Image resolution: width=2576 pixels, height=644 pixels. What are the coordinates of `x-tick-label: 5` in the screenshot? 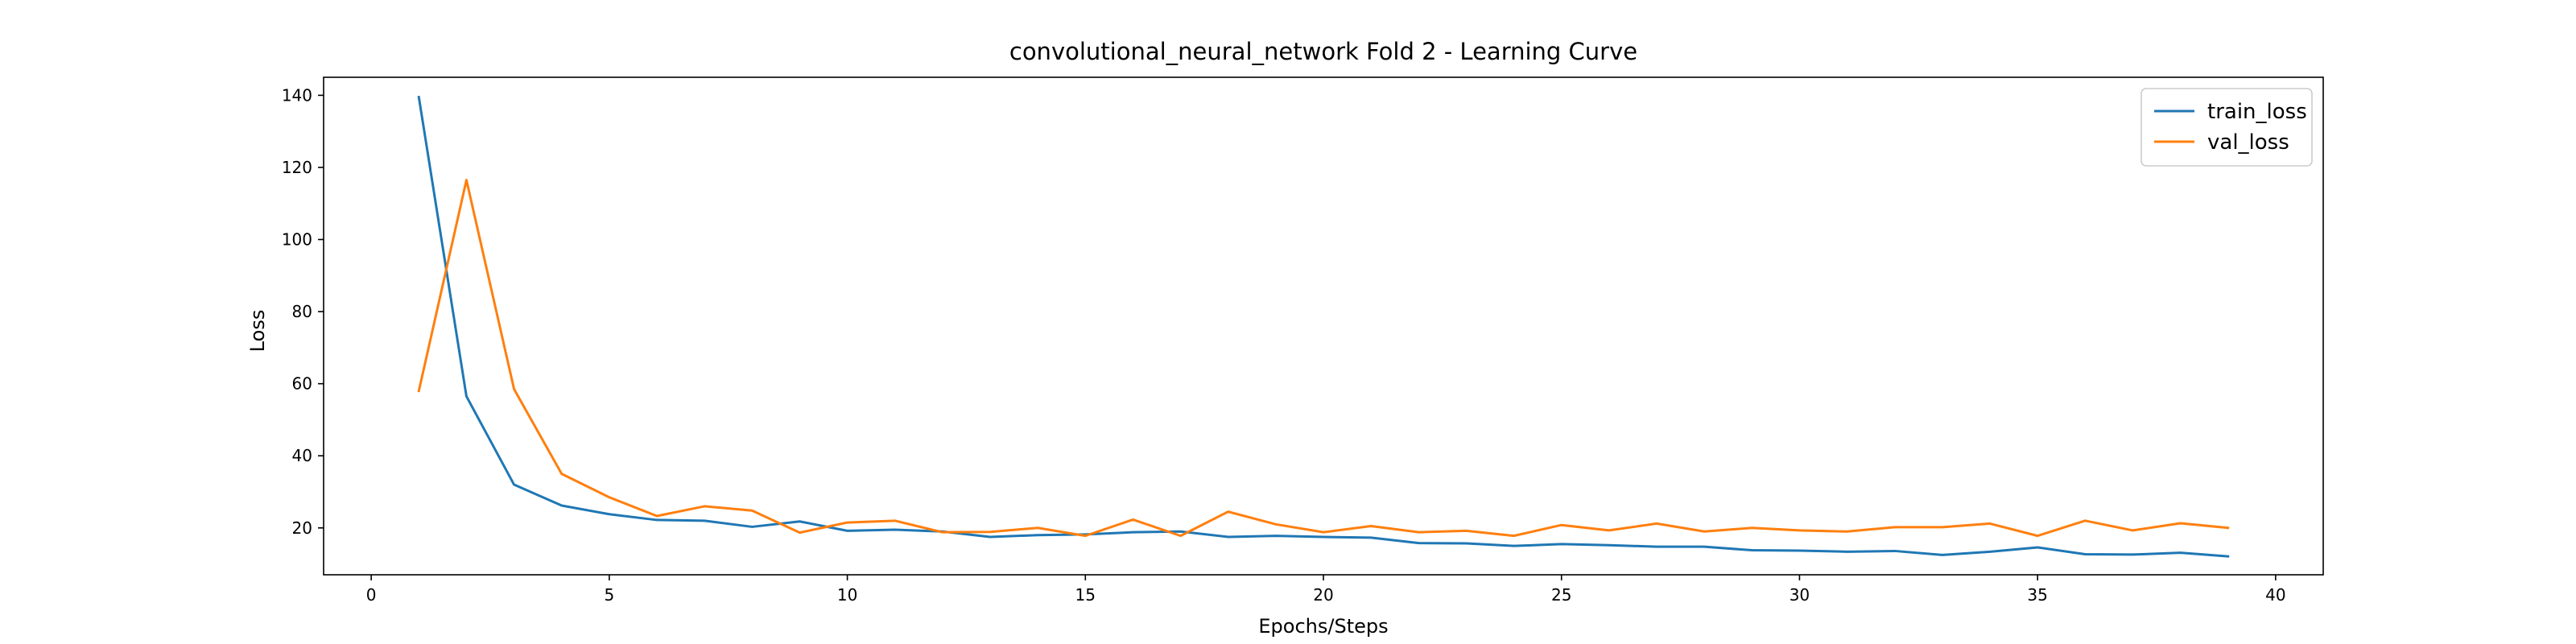 It's located at (609, 595).